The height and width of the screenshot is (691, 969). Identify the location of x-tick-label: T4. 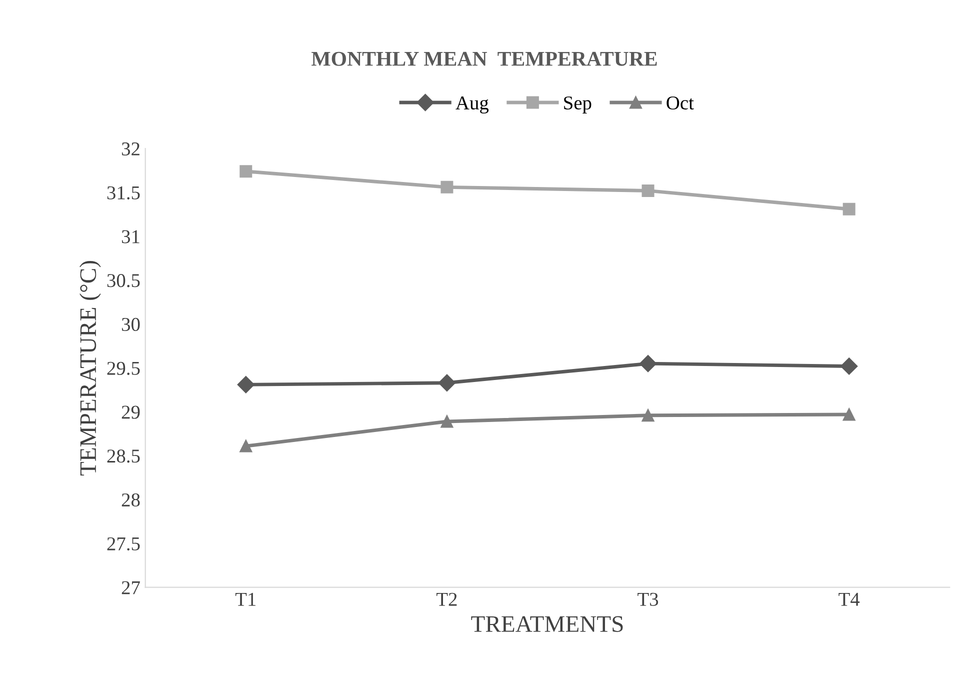
(849, 599).